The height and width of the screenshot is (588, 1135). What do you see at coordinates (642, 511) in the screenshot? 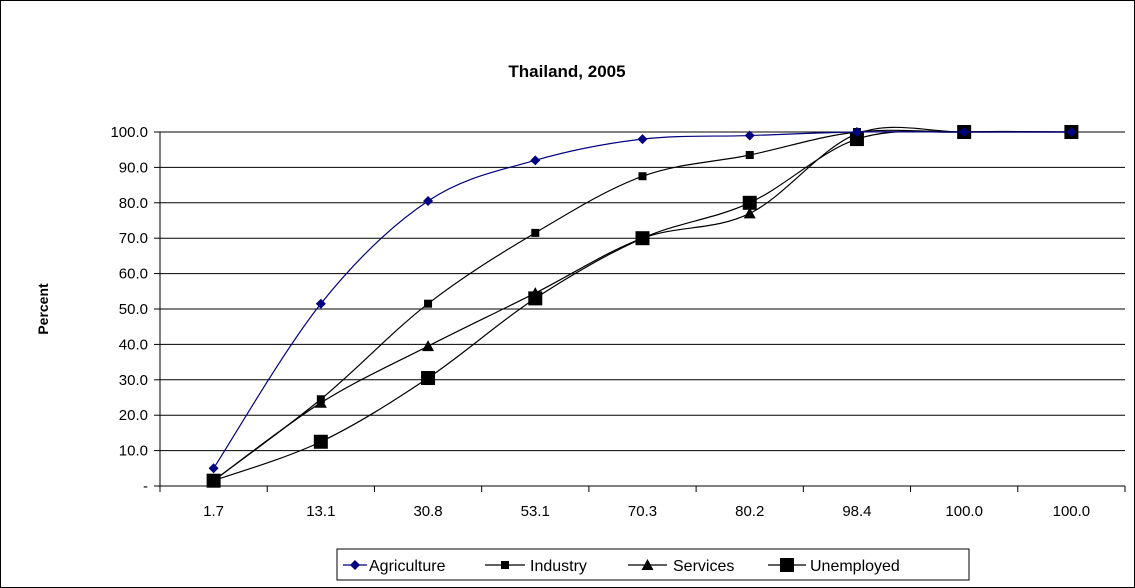
I see `x-tick-label: 70.3` at bounding box center [642, 511].